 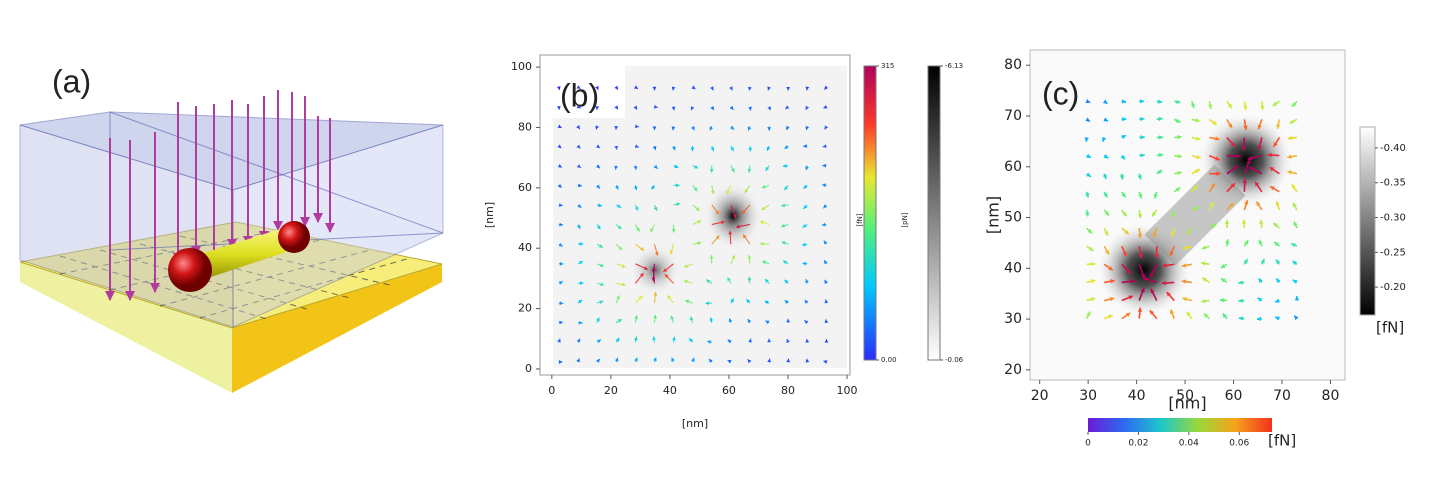 I want to click on colorbar-tick-label: 0.04, so click(x=1189, y=444).